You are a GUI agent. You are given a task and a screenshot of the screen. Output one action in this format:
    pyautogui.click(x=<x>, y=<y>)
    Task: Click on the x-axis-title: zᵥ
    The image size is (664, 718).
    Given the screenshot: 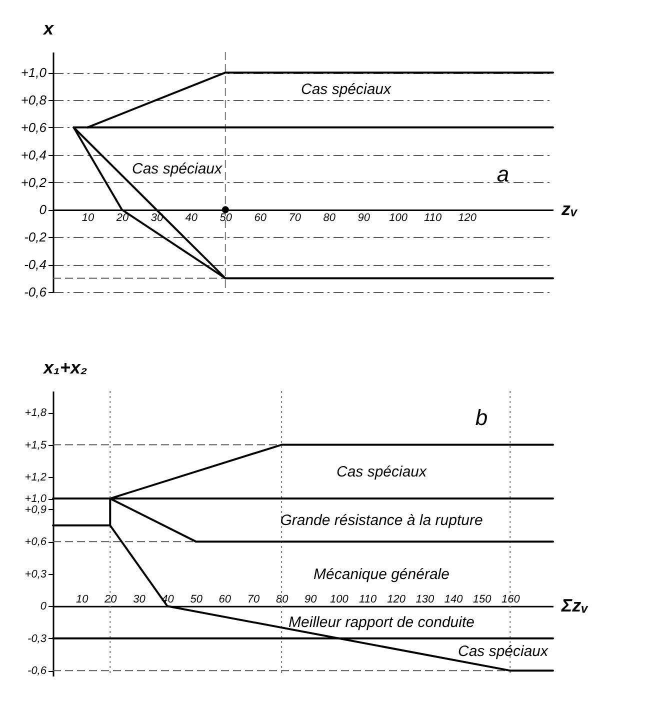 What is the action you would take?
    pyautogui.click(x=569, y=209)
    